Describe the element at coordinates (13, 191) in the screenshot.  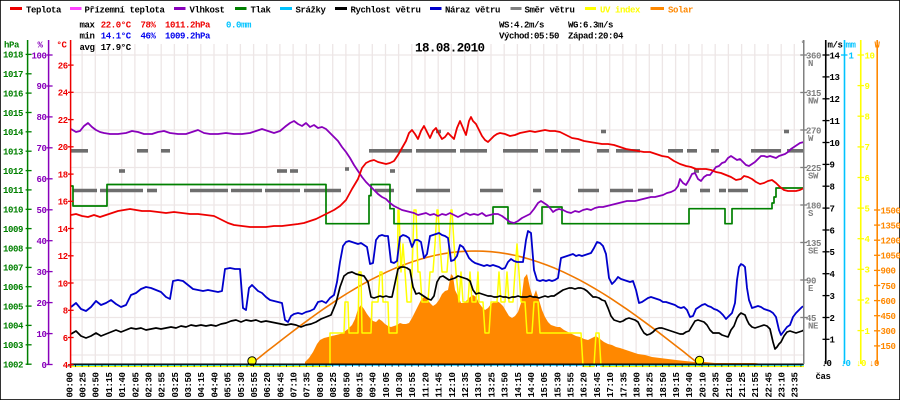
I see `svg-text: 1011` at that location.